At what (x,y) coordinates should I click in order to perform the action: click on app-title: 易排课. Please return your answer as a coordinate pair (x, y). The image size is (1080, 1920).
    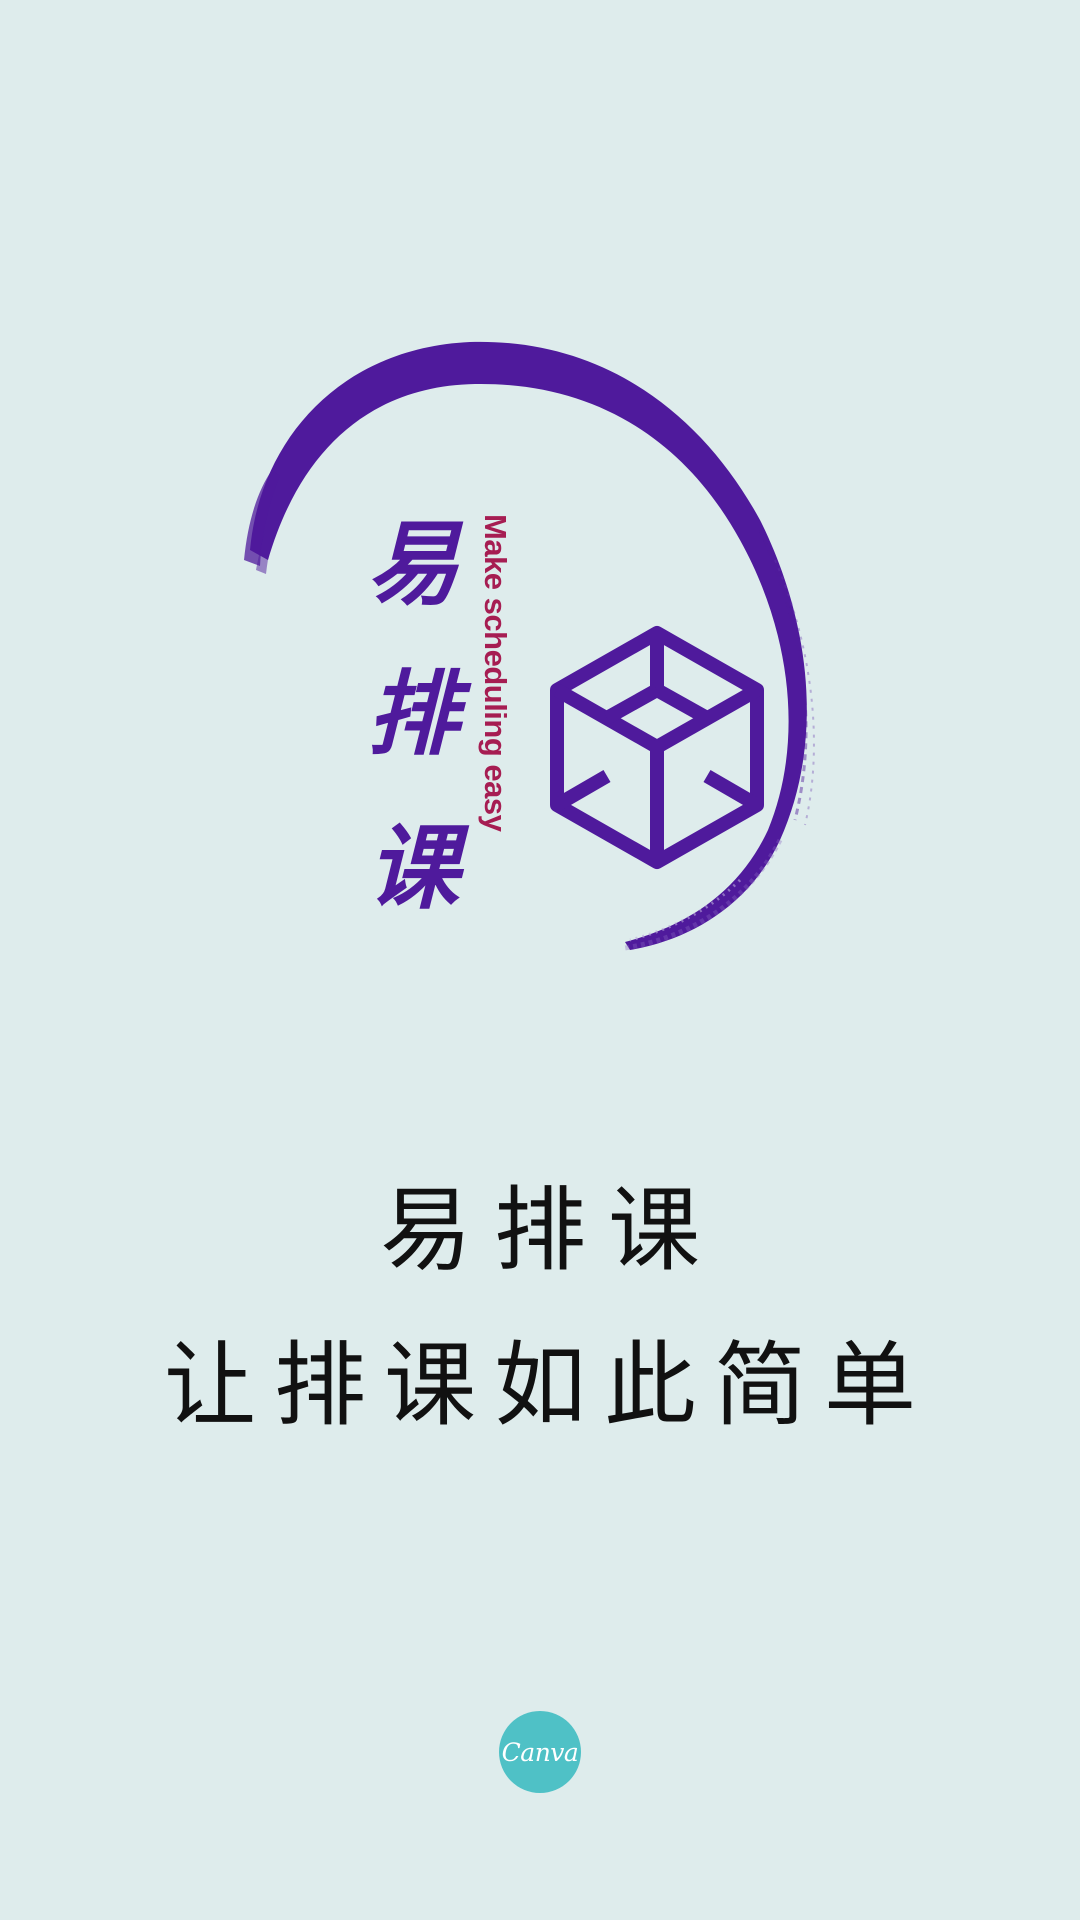
    Looking at the image, I should click on (550, 1230).